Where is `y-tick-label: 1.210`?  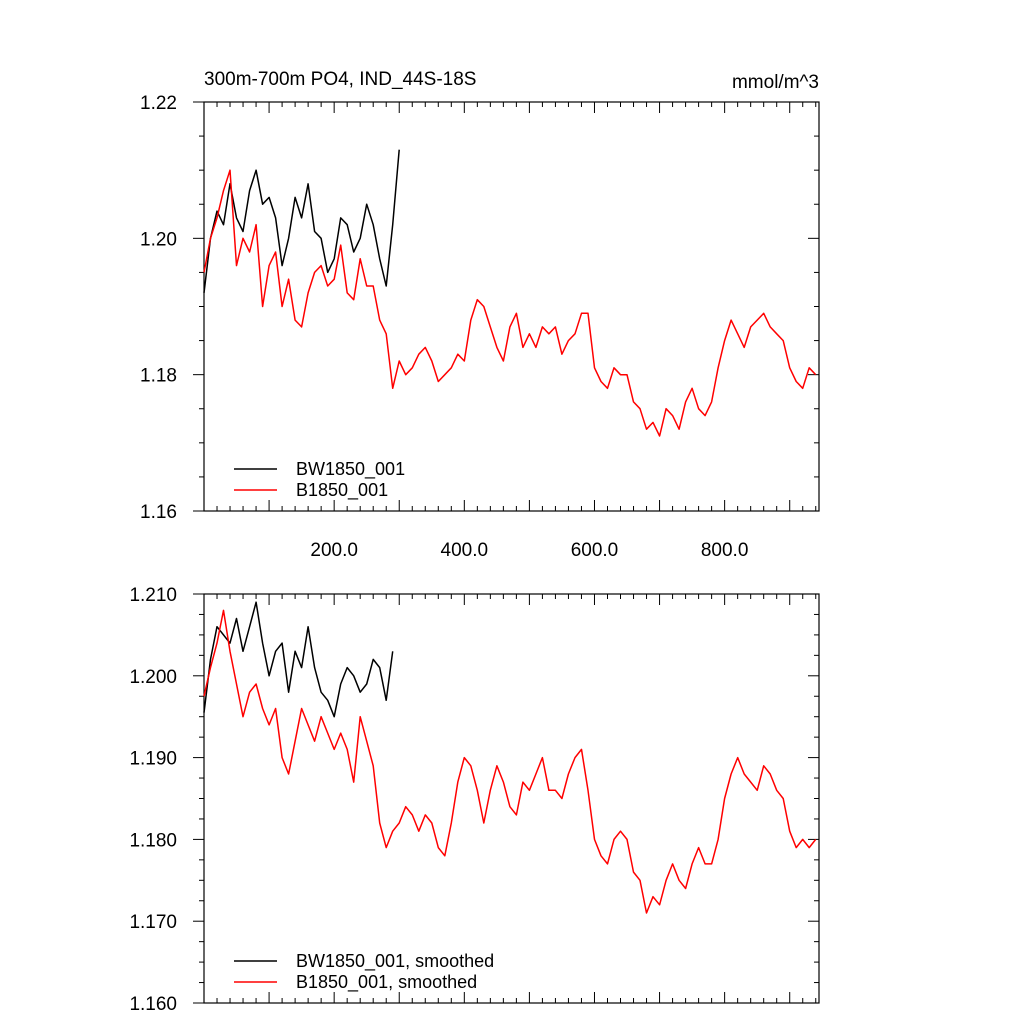 y-tick-label: 1.210 is located at coordinates (153, 595).